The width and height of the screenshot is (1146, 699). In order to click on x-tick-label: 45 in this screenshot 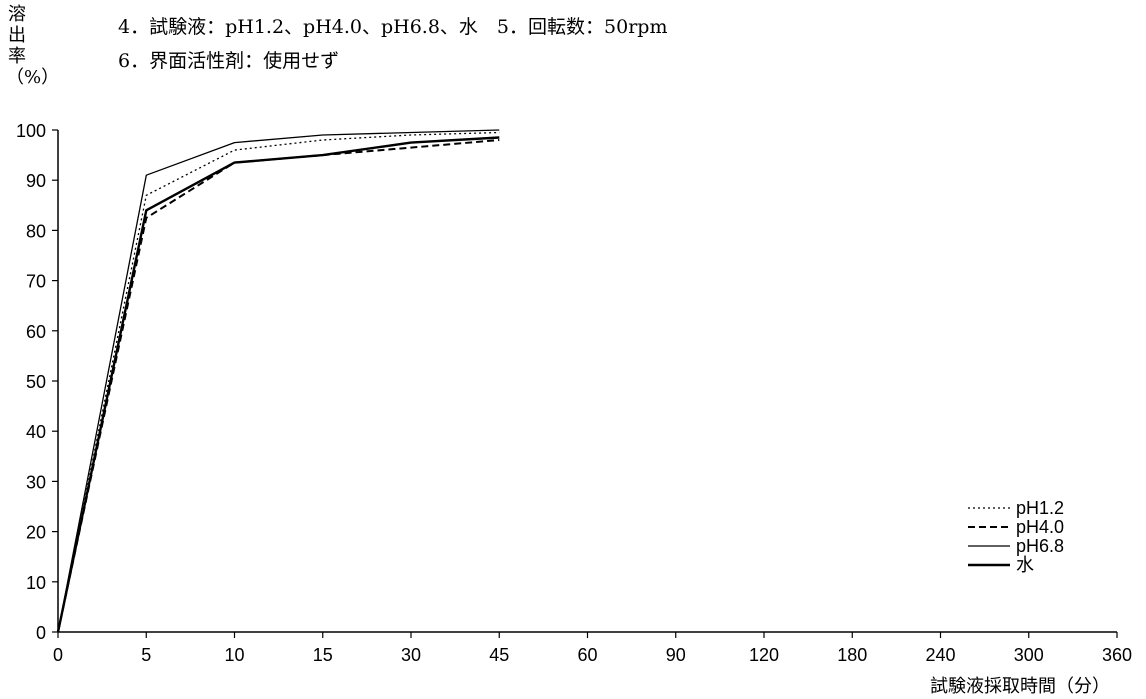, I will do `click(499, 655)`.